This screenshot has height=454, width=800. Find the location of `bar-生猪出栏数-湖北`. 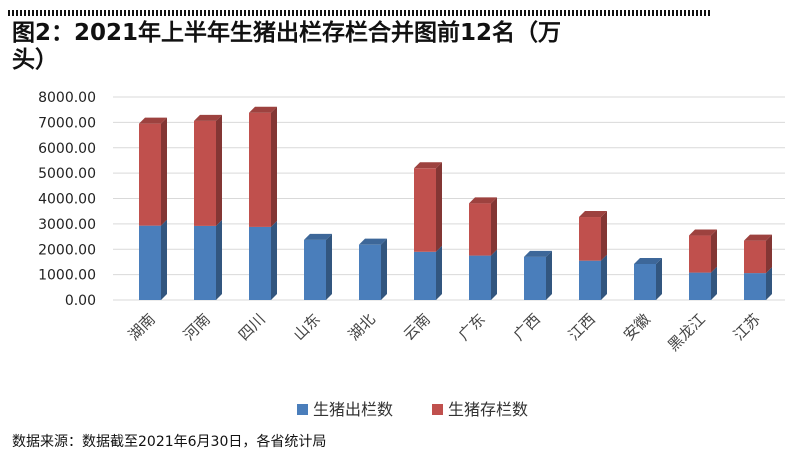

bar-生猪出栏数-湖北 is located at coordinates (373, 269).